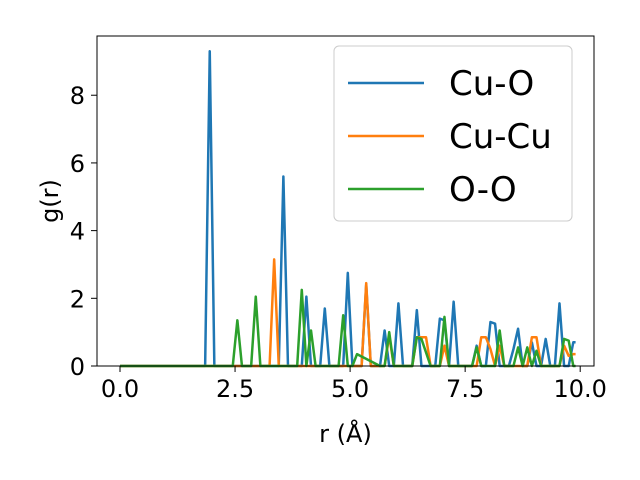  Describe the element at coordinates (483, 190) in the screenshot. I see `legend-label: O-O` at that location.